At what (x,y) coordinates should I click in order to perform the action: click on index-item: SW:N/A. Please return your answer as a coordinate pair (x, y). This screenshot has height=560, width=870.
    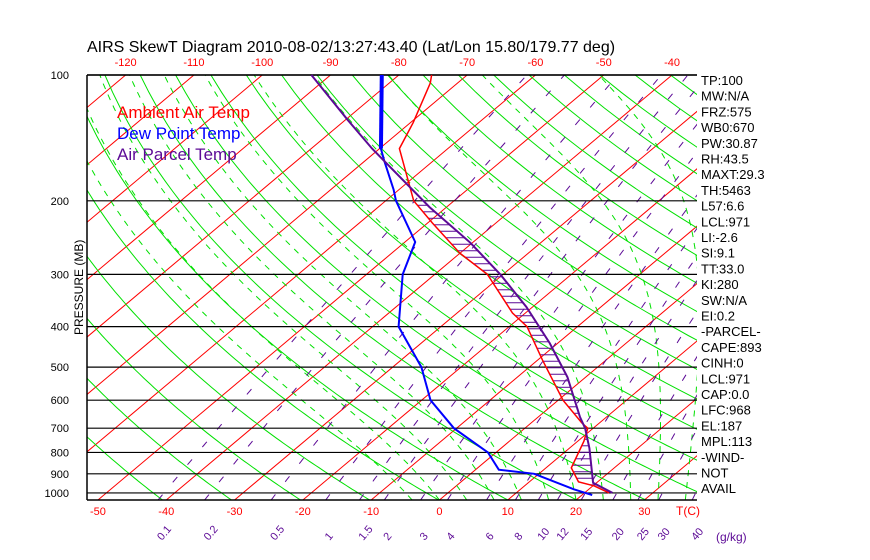
    Looking at the image, I should click on (724, 300).